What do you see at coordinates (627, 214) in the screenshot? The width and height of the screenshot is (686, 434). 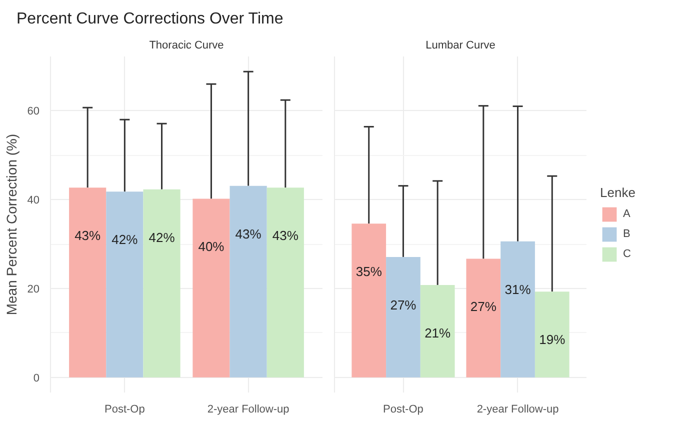 I see `legend-label: A` at bounding box center [627, 214].